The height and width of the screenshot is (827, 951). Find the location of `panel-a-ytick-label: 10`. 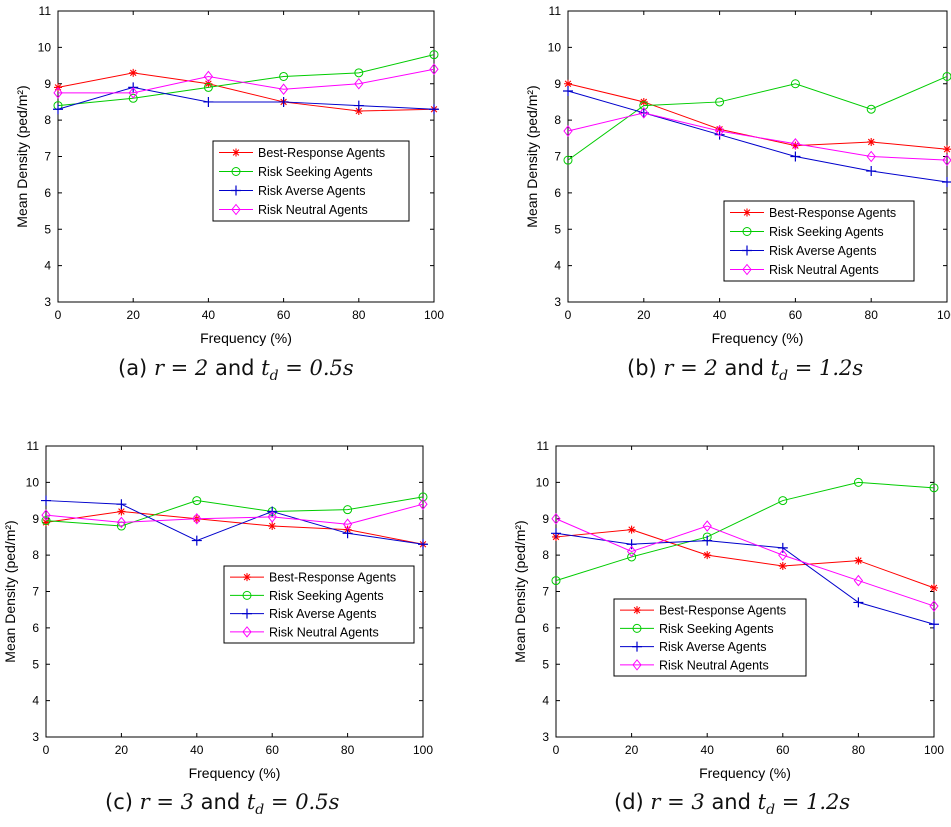

panel-a-ytick-label: 10 is located at coordinates (45, 47).